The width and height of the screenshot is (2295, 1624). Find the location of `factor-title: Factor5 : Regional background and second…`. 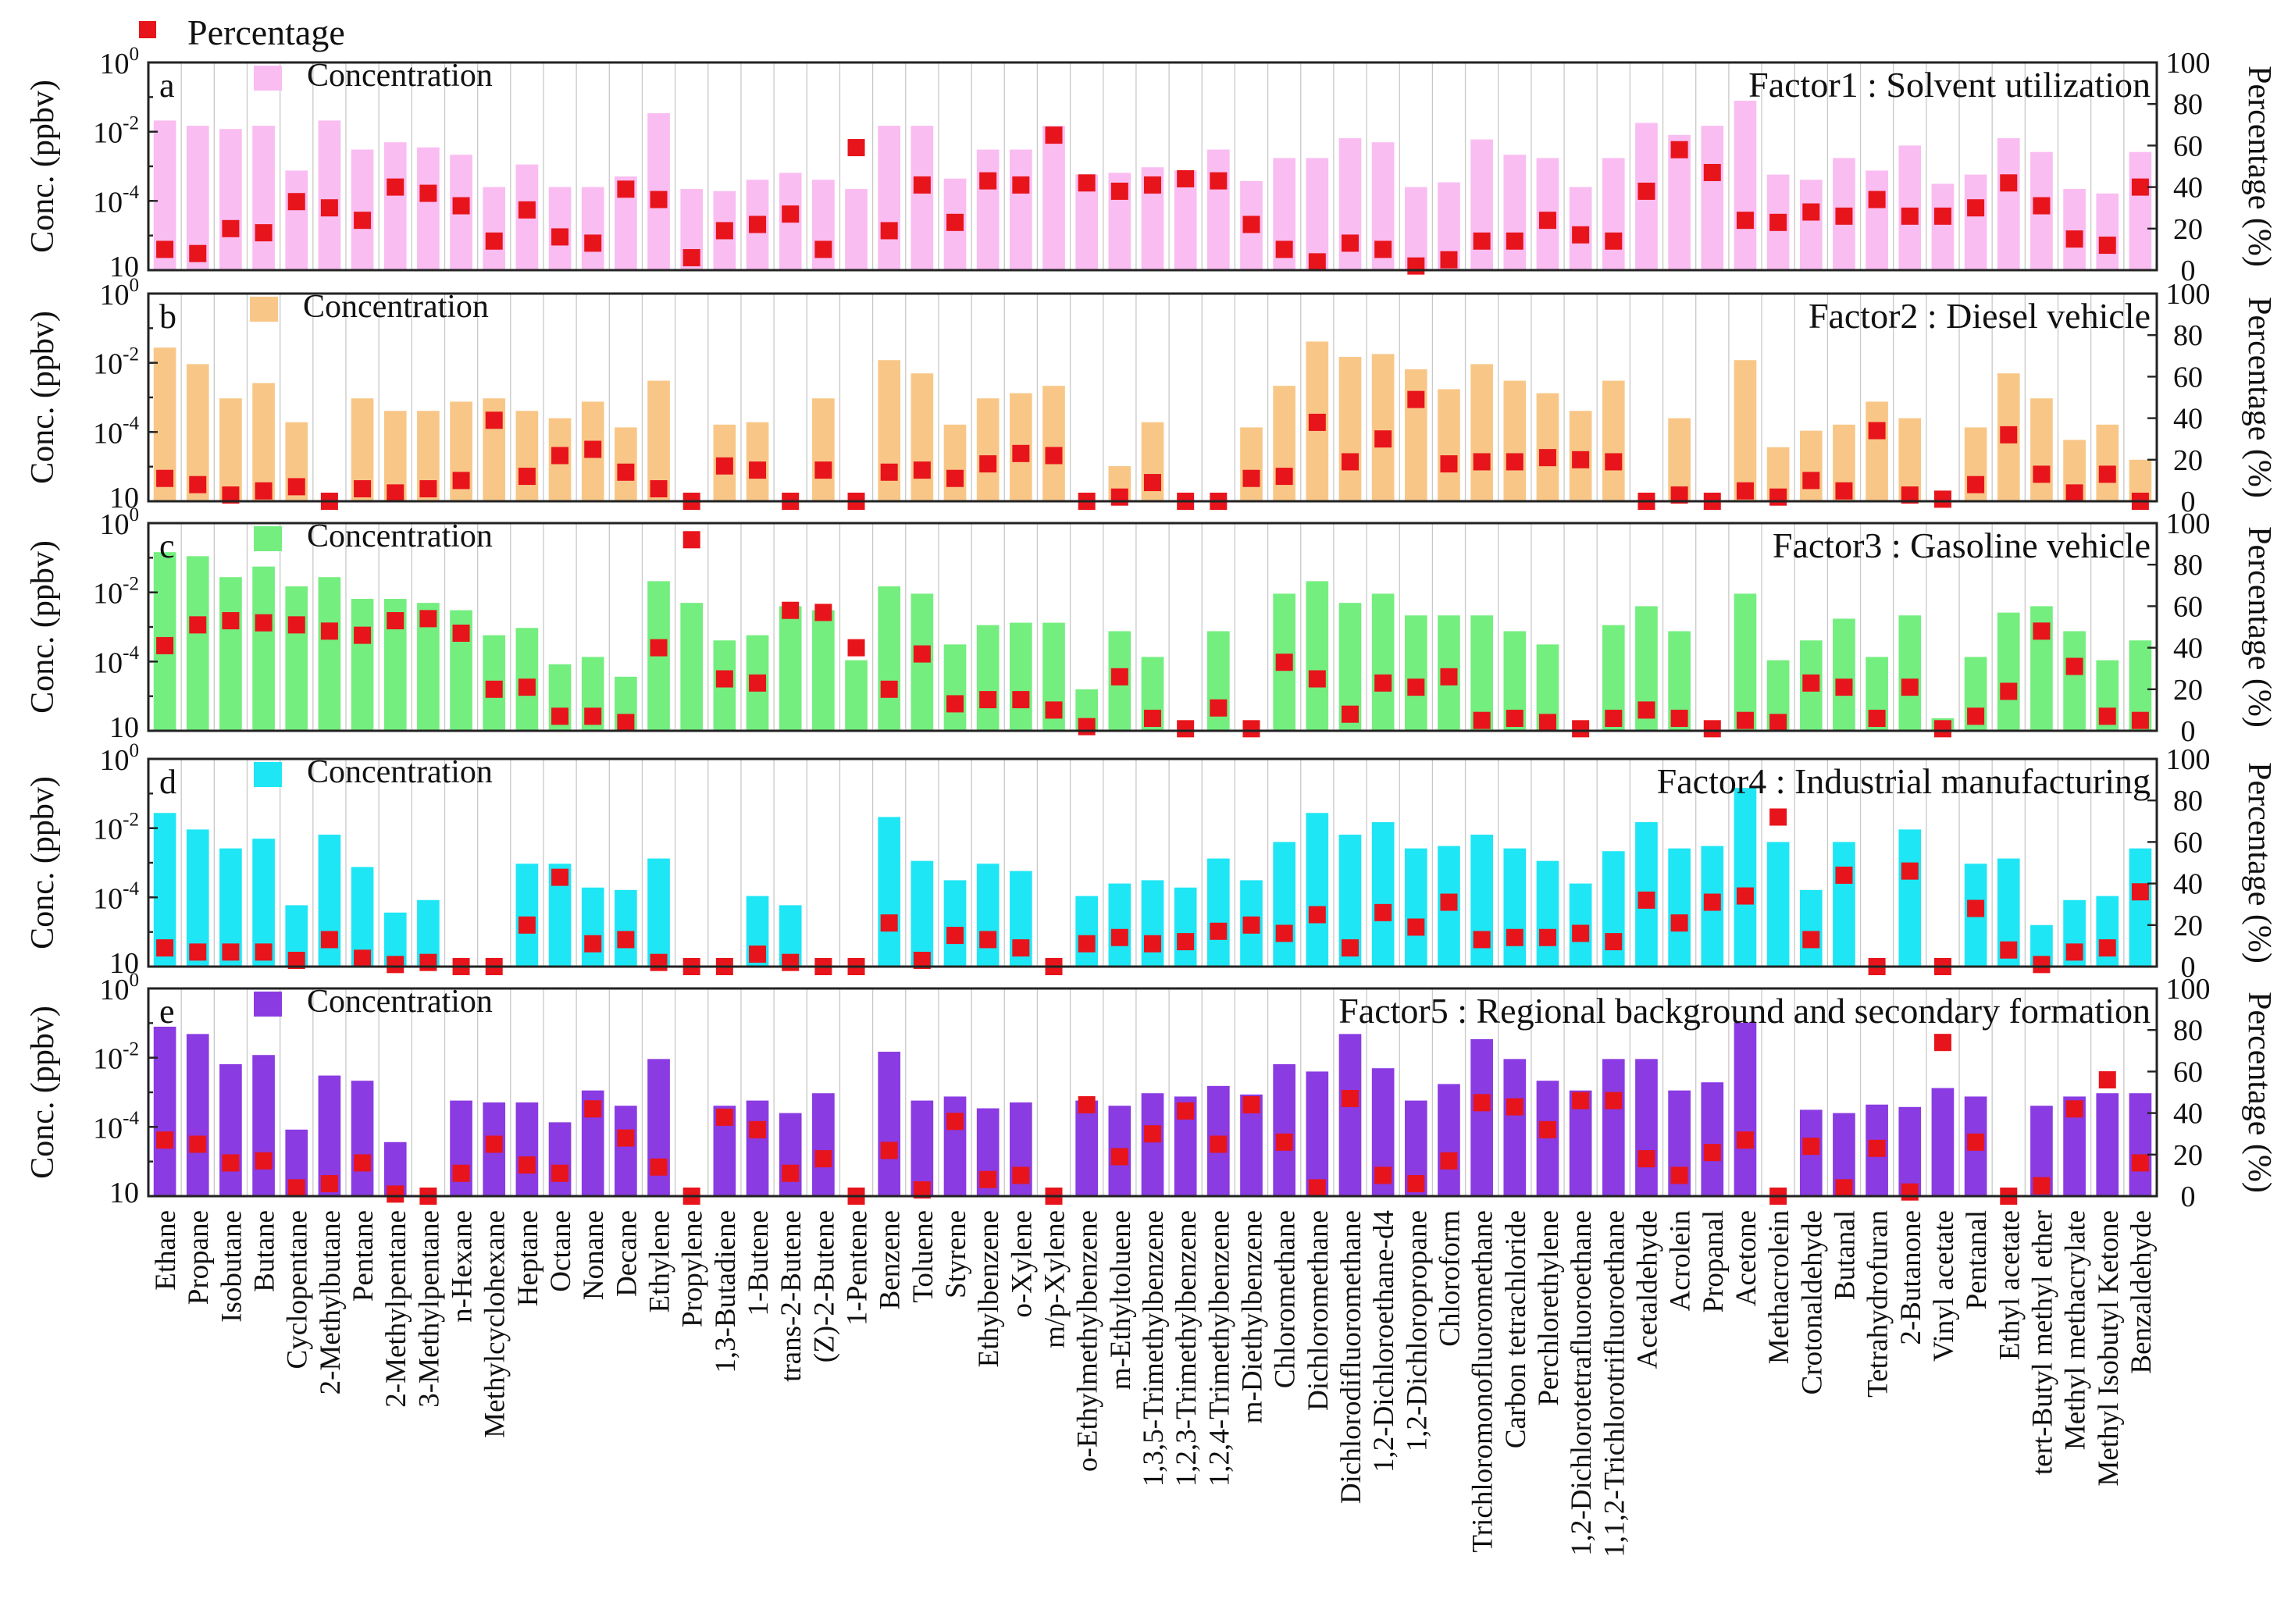

factor-title: Factor5 : Regional background and second… is located at coordinates (1744, 1011).